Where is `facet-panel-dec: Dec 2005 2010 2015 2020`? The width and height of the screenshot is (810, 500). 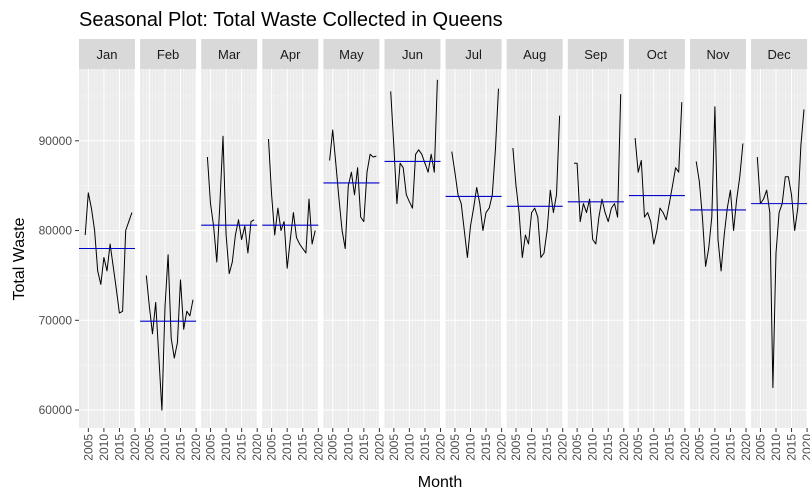
facet-panel-dec: Dec 2005 2010 2015 2020 is located at coordinates (780, 250).